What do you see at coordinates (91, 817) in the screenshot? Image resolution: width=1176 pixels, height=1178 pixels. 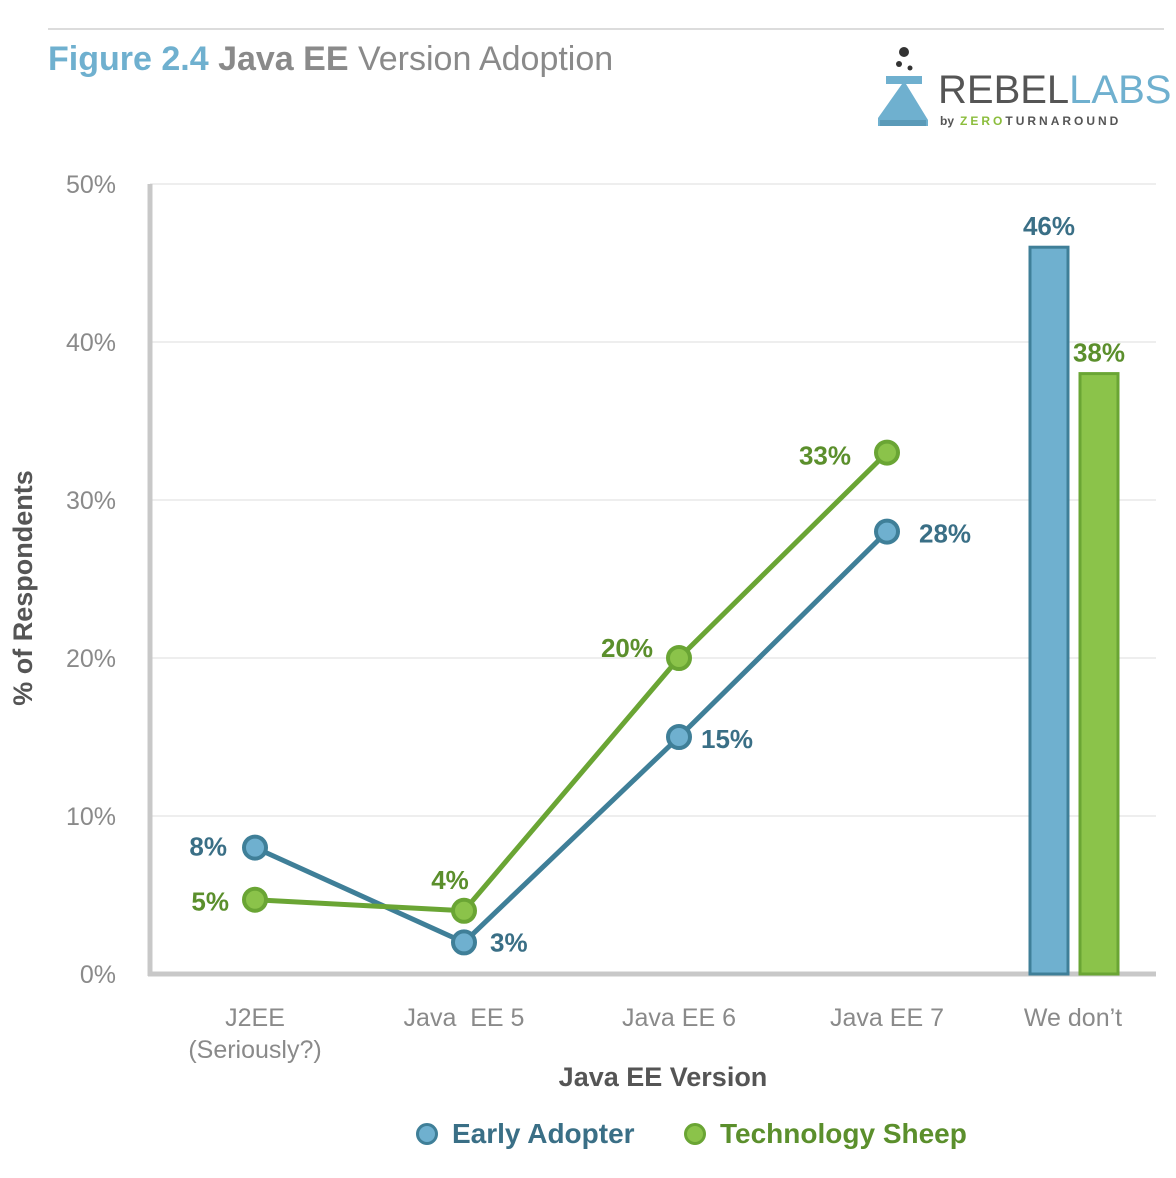 I see `y-tick-label: 10%` at bounding box center [91, 817].